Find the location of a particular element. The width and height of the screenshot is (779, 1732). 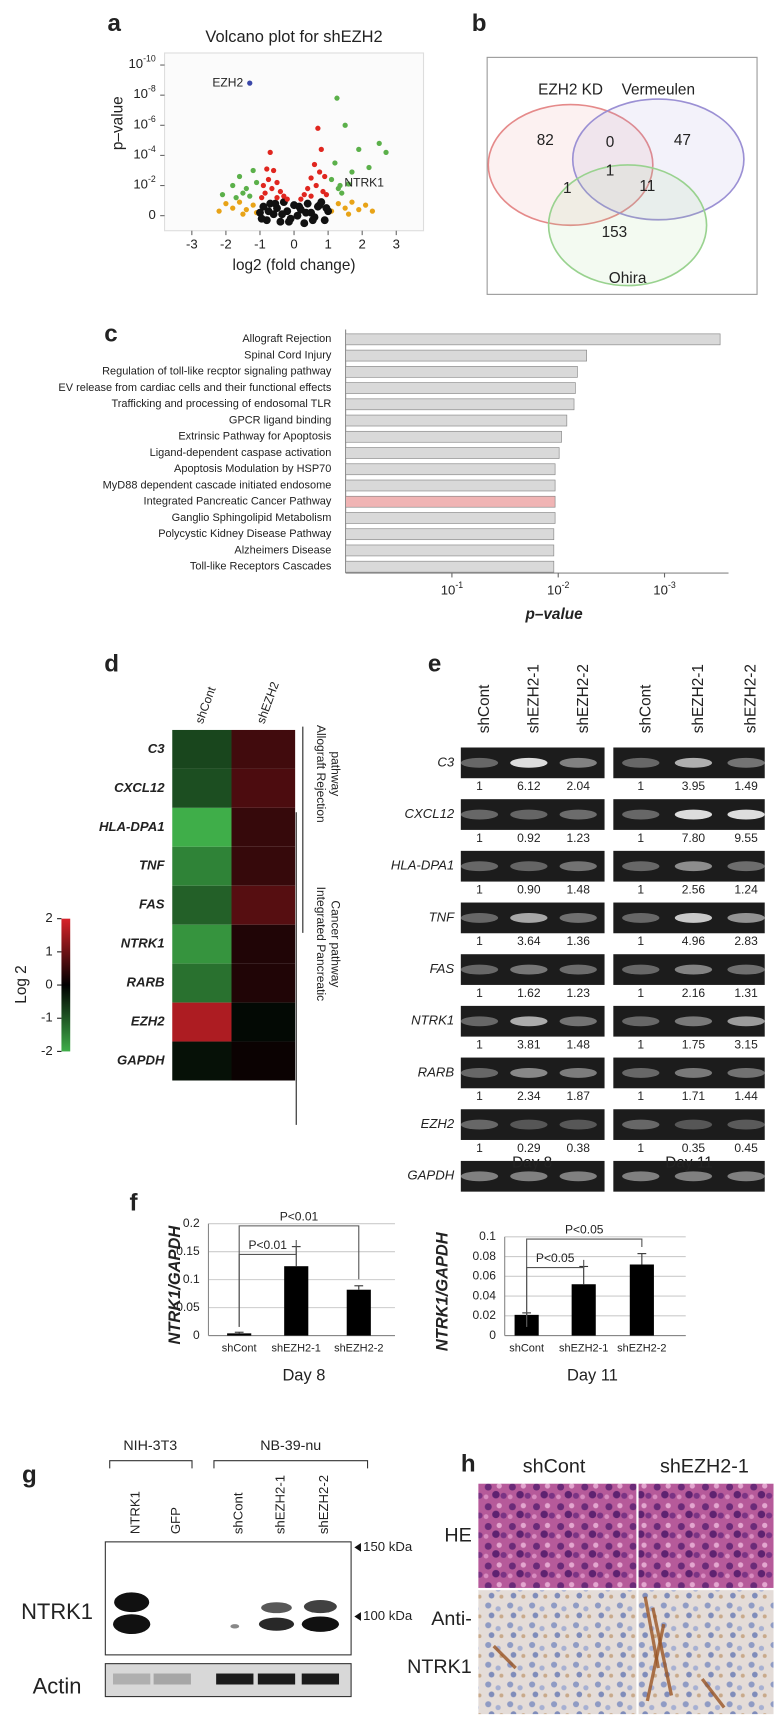

x-axis-label: log2 (fold change) is located at coordinates (294, 265).